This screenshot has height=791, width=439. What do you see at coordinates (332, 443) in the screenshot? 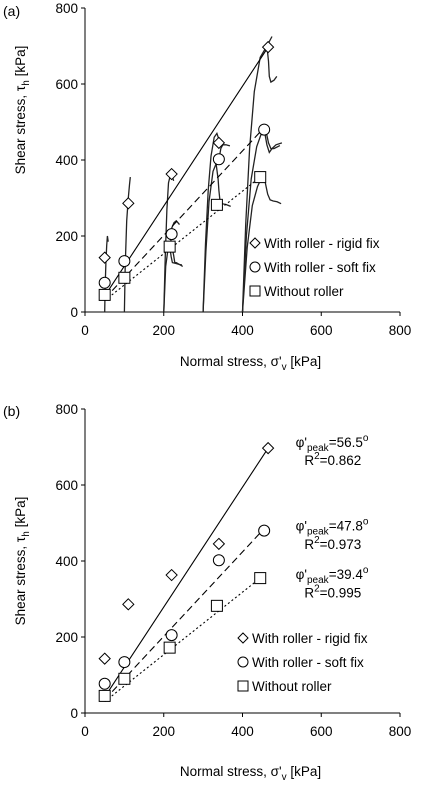
I see `phi-peak-label: φ'peak=56.5o` at bounding box center [332, 443].